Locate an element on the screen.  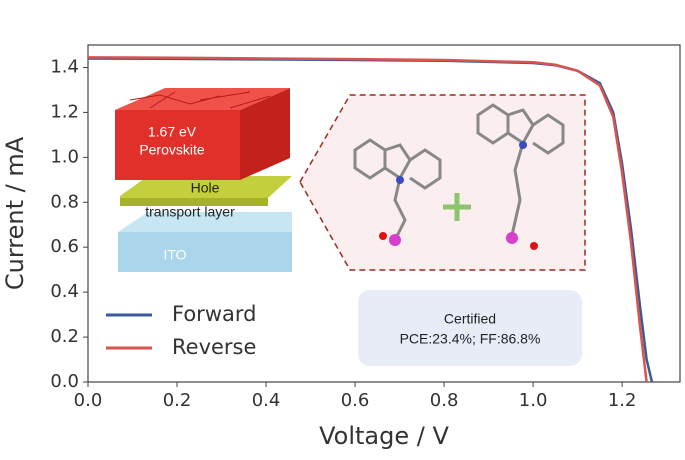
plus-sign is located at coordinates (457, 207).